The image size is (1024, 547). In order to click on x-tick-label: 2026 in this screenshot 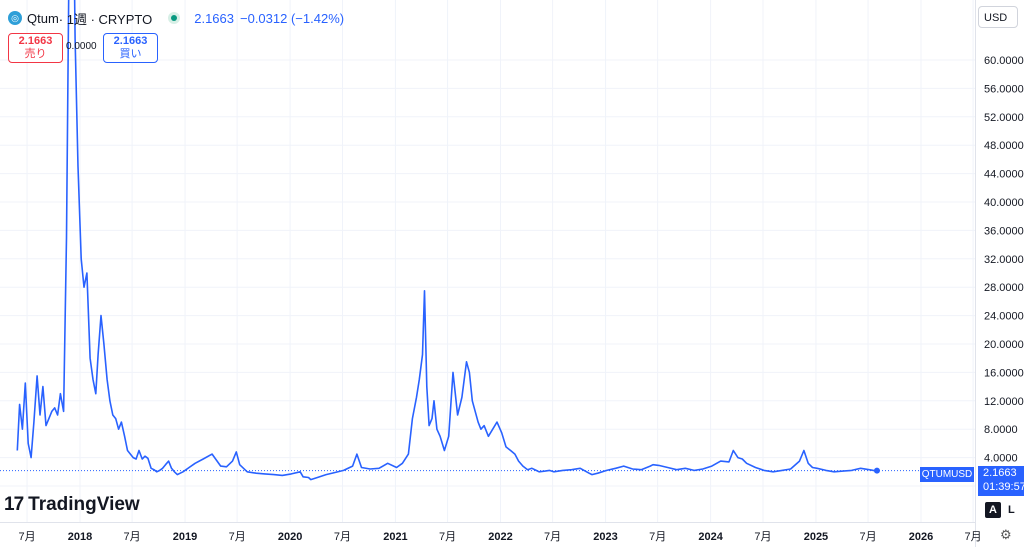, I will do `click(921, 537)`.